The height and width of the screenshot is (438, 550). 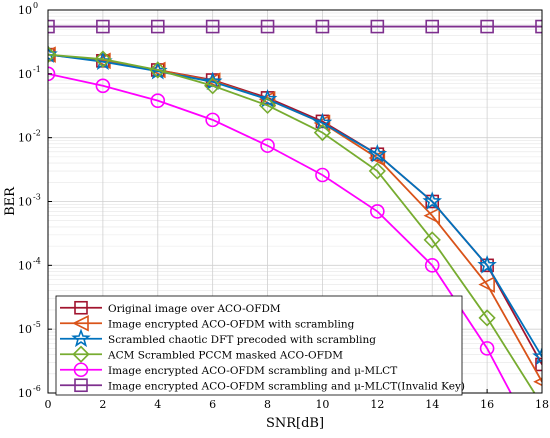 What do you see at coordinates (37, 260) in the screenshot?
I see `y-tick-exponent: -4` at bounding box center [37, 260].